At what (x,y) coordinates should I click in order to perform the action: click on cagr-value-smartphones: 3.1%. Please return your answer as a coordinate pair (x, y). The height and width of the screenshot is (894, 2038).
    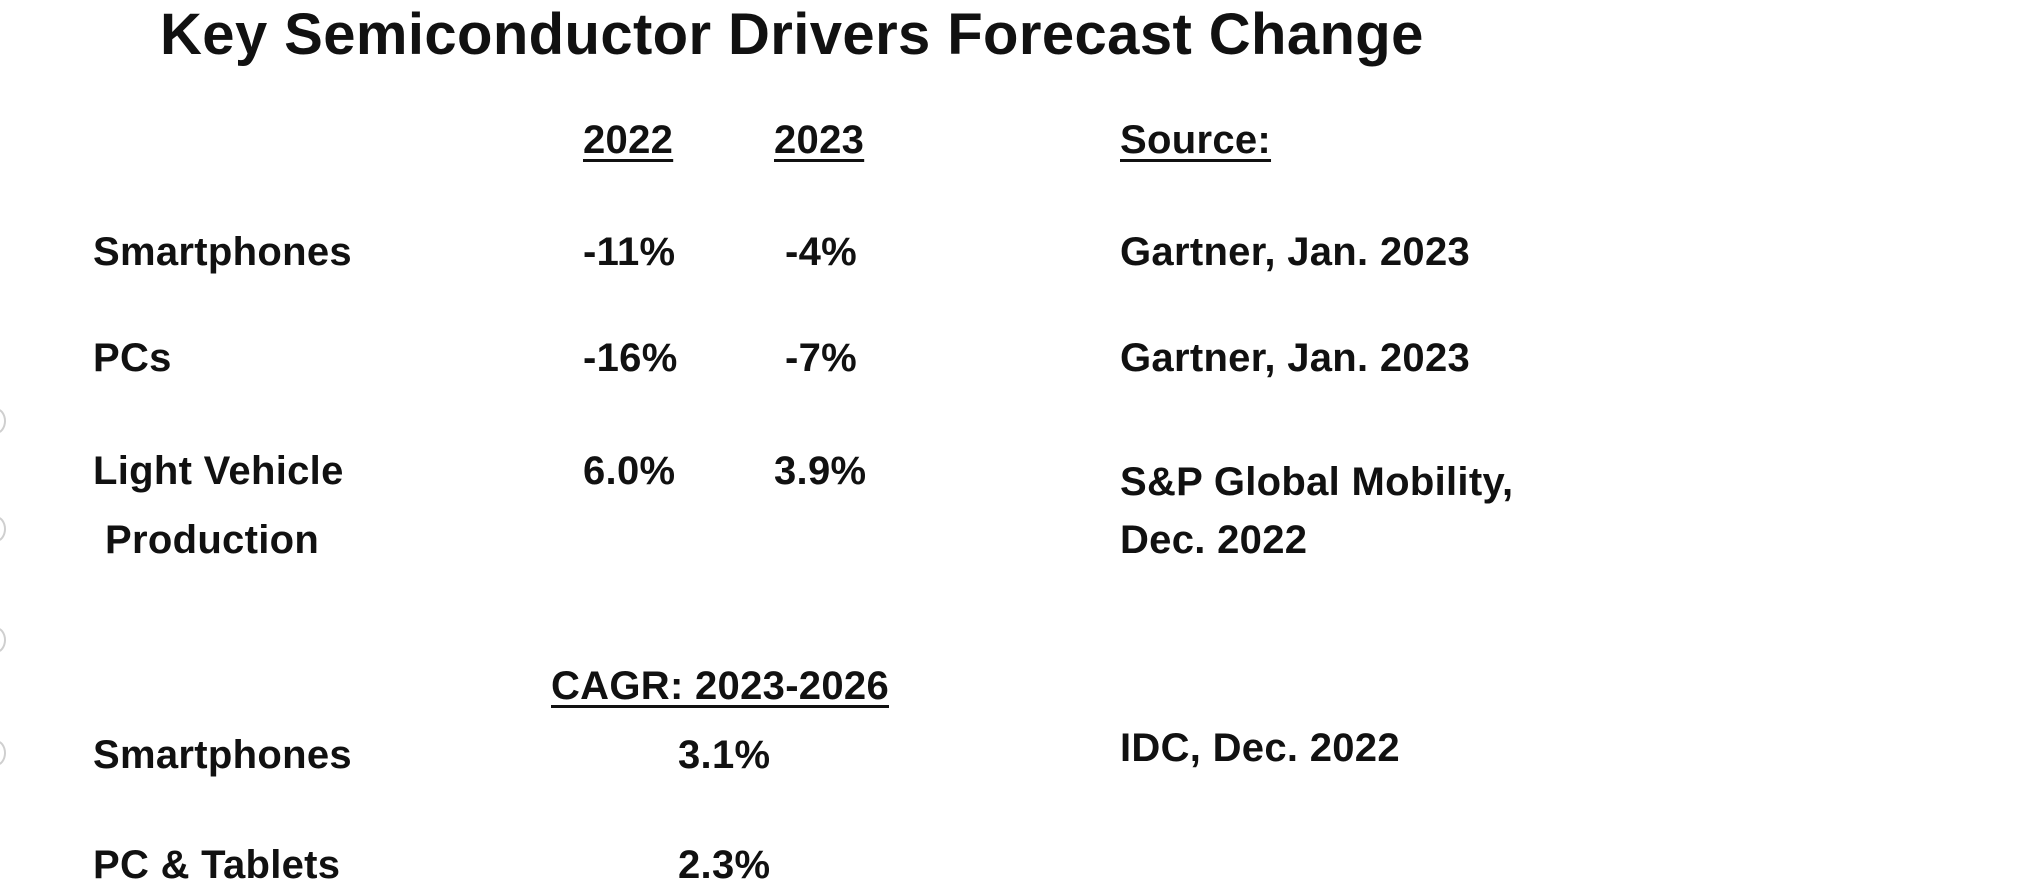
    Looking at the image, I should click on (724, 755).